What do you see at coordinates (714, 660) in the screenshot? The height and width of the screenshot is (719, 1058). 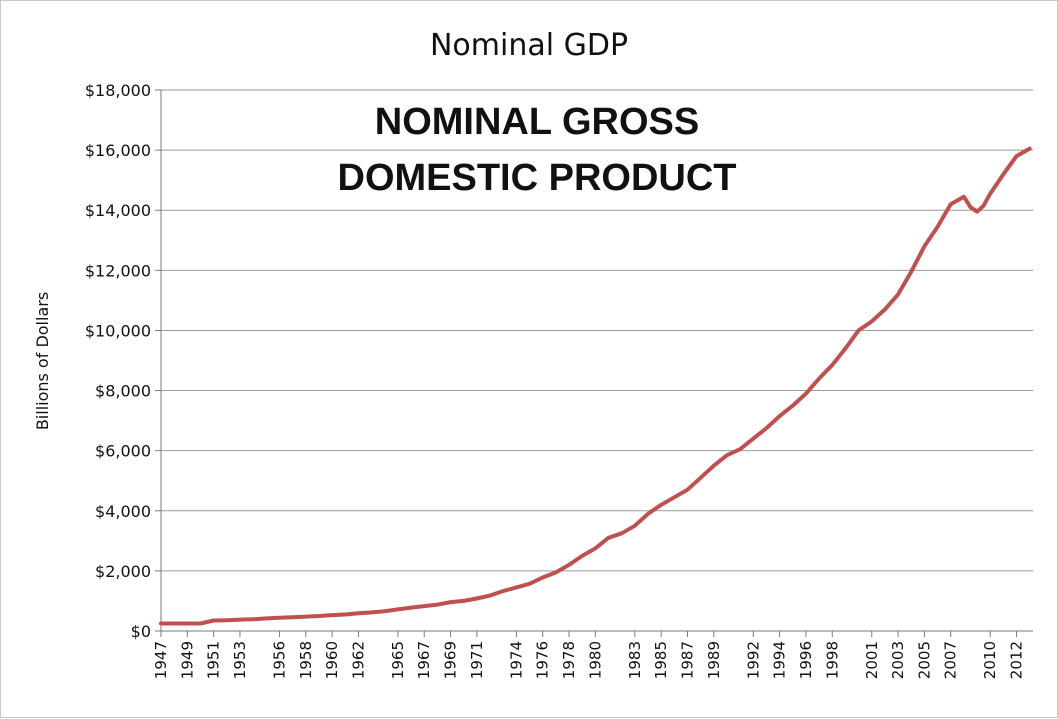 I see `x-tick-label: 1989` at bounding box center [714, 660].